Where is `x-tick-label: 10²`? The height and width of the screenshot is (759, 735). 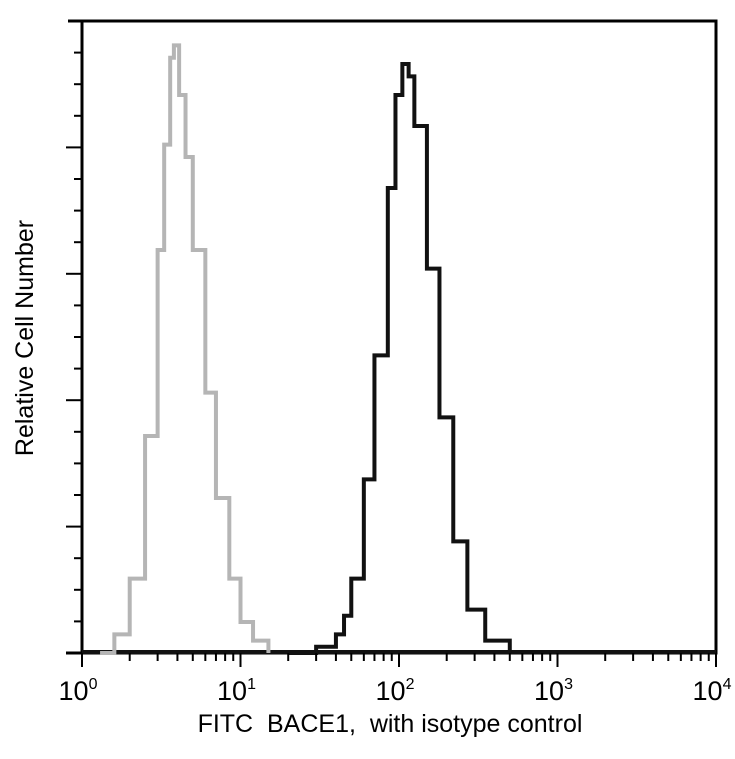
x-tick-label: 10² is located at coordinates (395, 691).